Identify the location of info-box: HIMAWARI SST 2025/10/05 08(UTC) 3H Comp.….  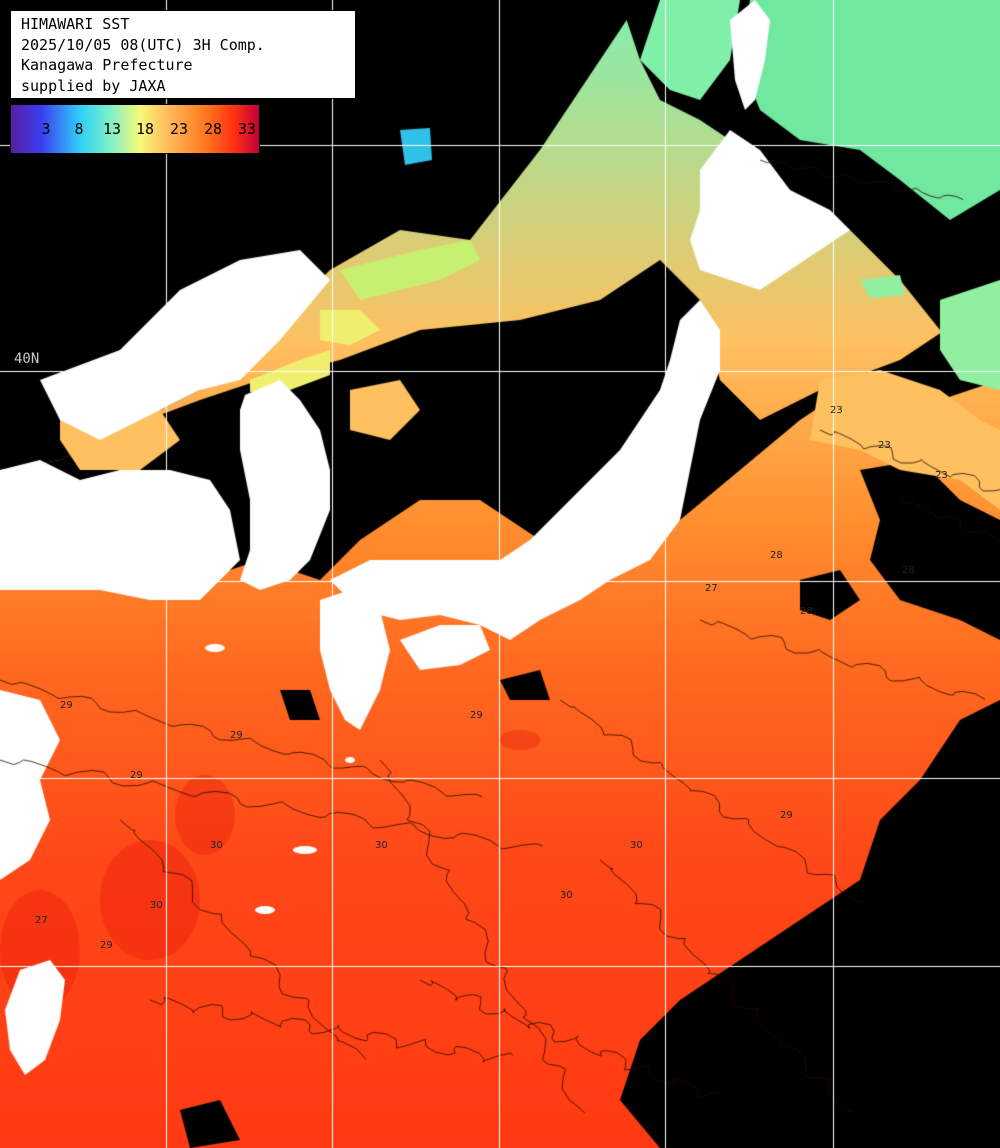
(183, 54).